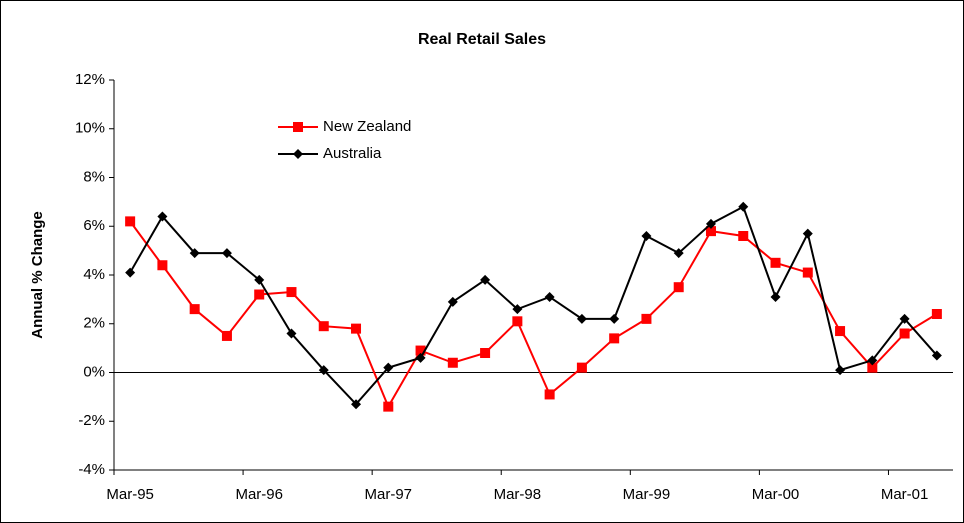 The width and height of the screenshot is (964, 523). What do you see at coordinates (91, 469) in the screenshot?
I see `y-tick-label: -4%` at bounding box center [91, 469].